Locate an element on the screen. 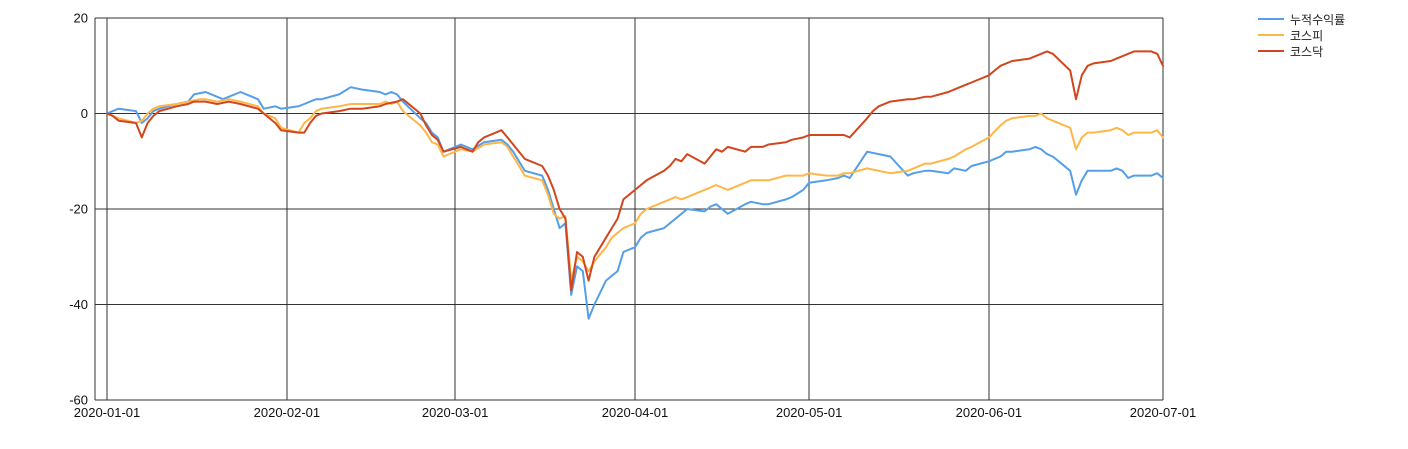 The width and height of the screenshot is (1408, 449). y-tick-label: 20 is located at coordinates (81, 18).